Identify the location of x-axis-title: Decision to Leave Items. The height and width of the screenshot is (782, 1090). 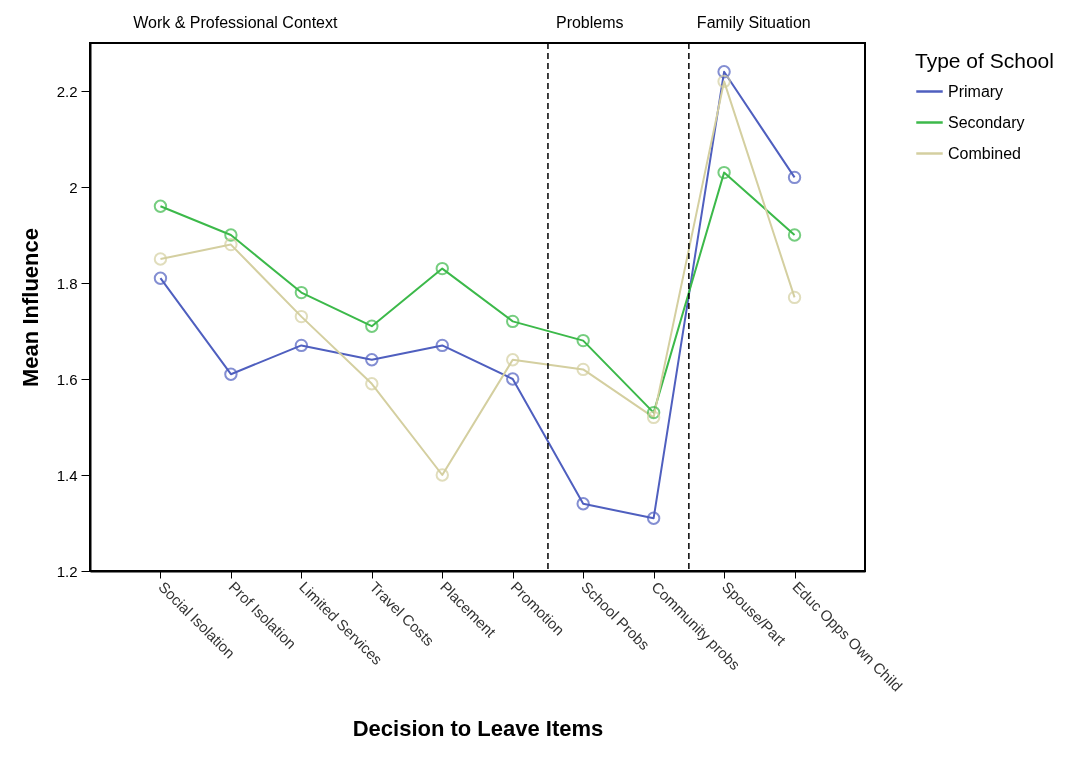
(478, 728).